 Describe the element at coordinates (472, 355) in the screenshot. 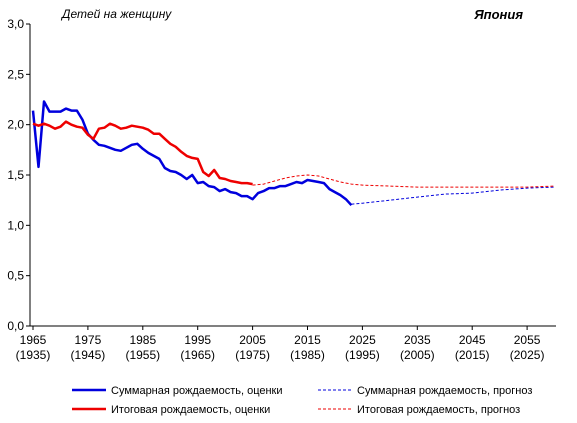

I see `x-tick-cohort-label: (2015)` at that location.